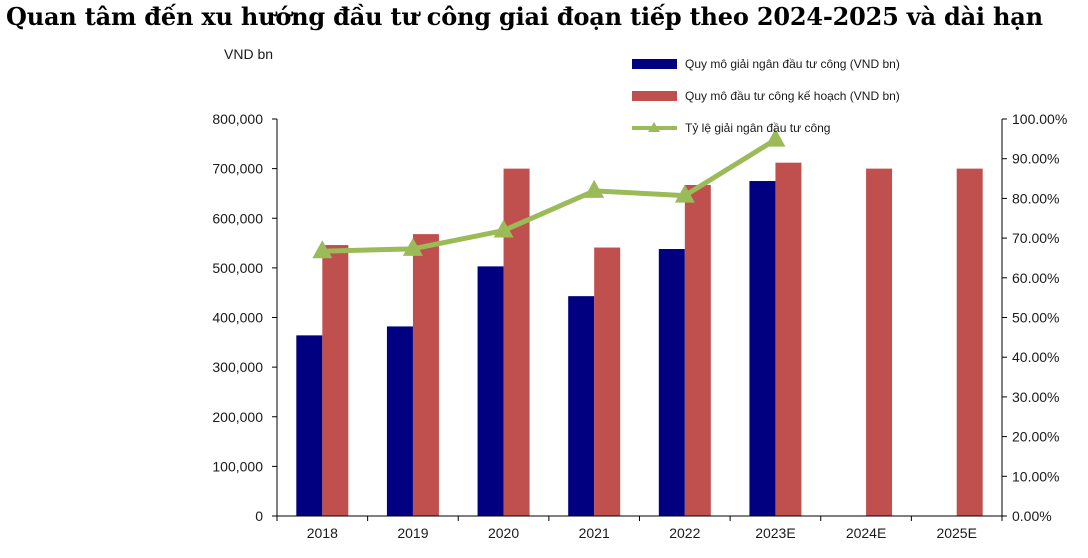  Describe the element at coordinates (956, 533) in the screenshot. I see `x-tick-label: 2025E` at that location.